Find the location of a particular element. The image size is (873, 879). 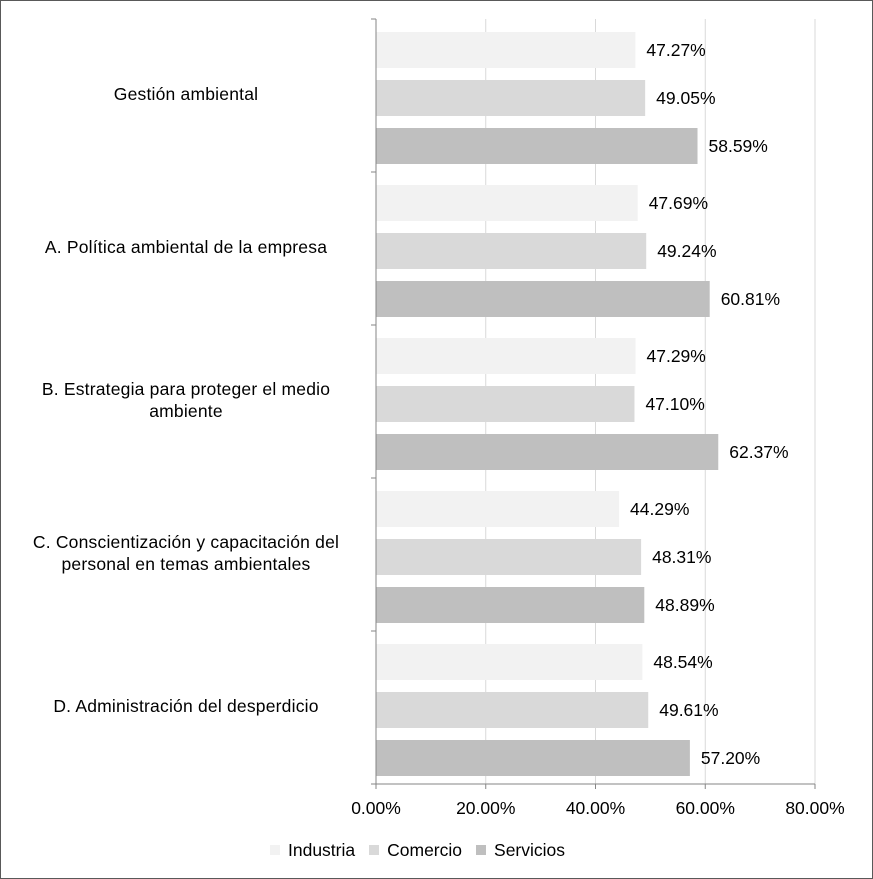

legend-label: Comercio is located at coordinates (425, 849).